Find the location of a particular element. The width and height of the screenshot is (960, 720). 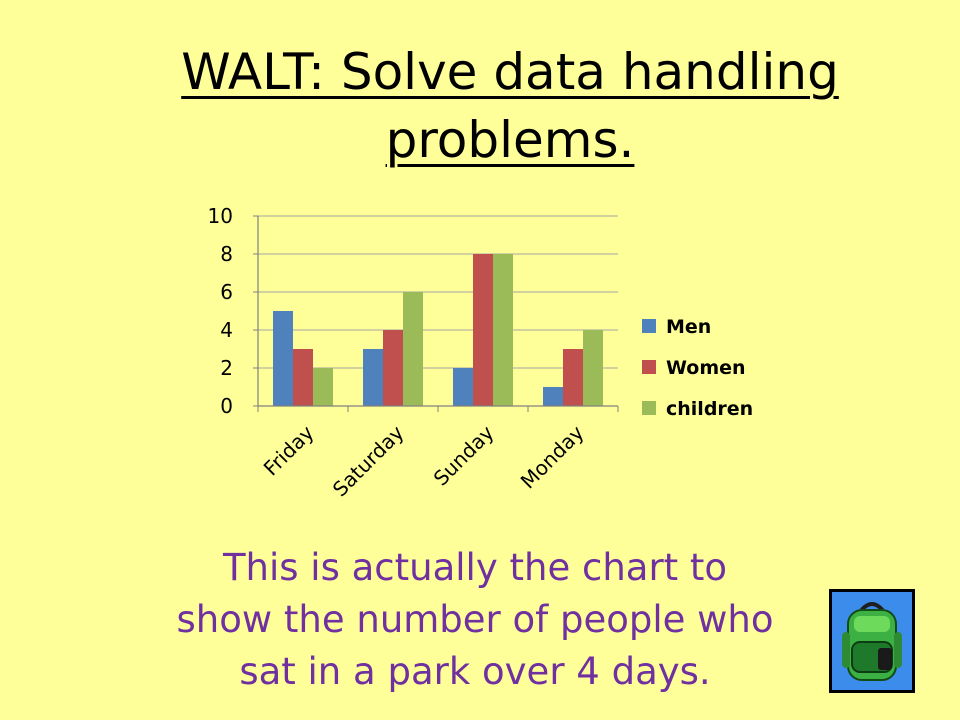

title-line-1: WALT: Solve data handling is located at coordinates (510, 72).